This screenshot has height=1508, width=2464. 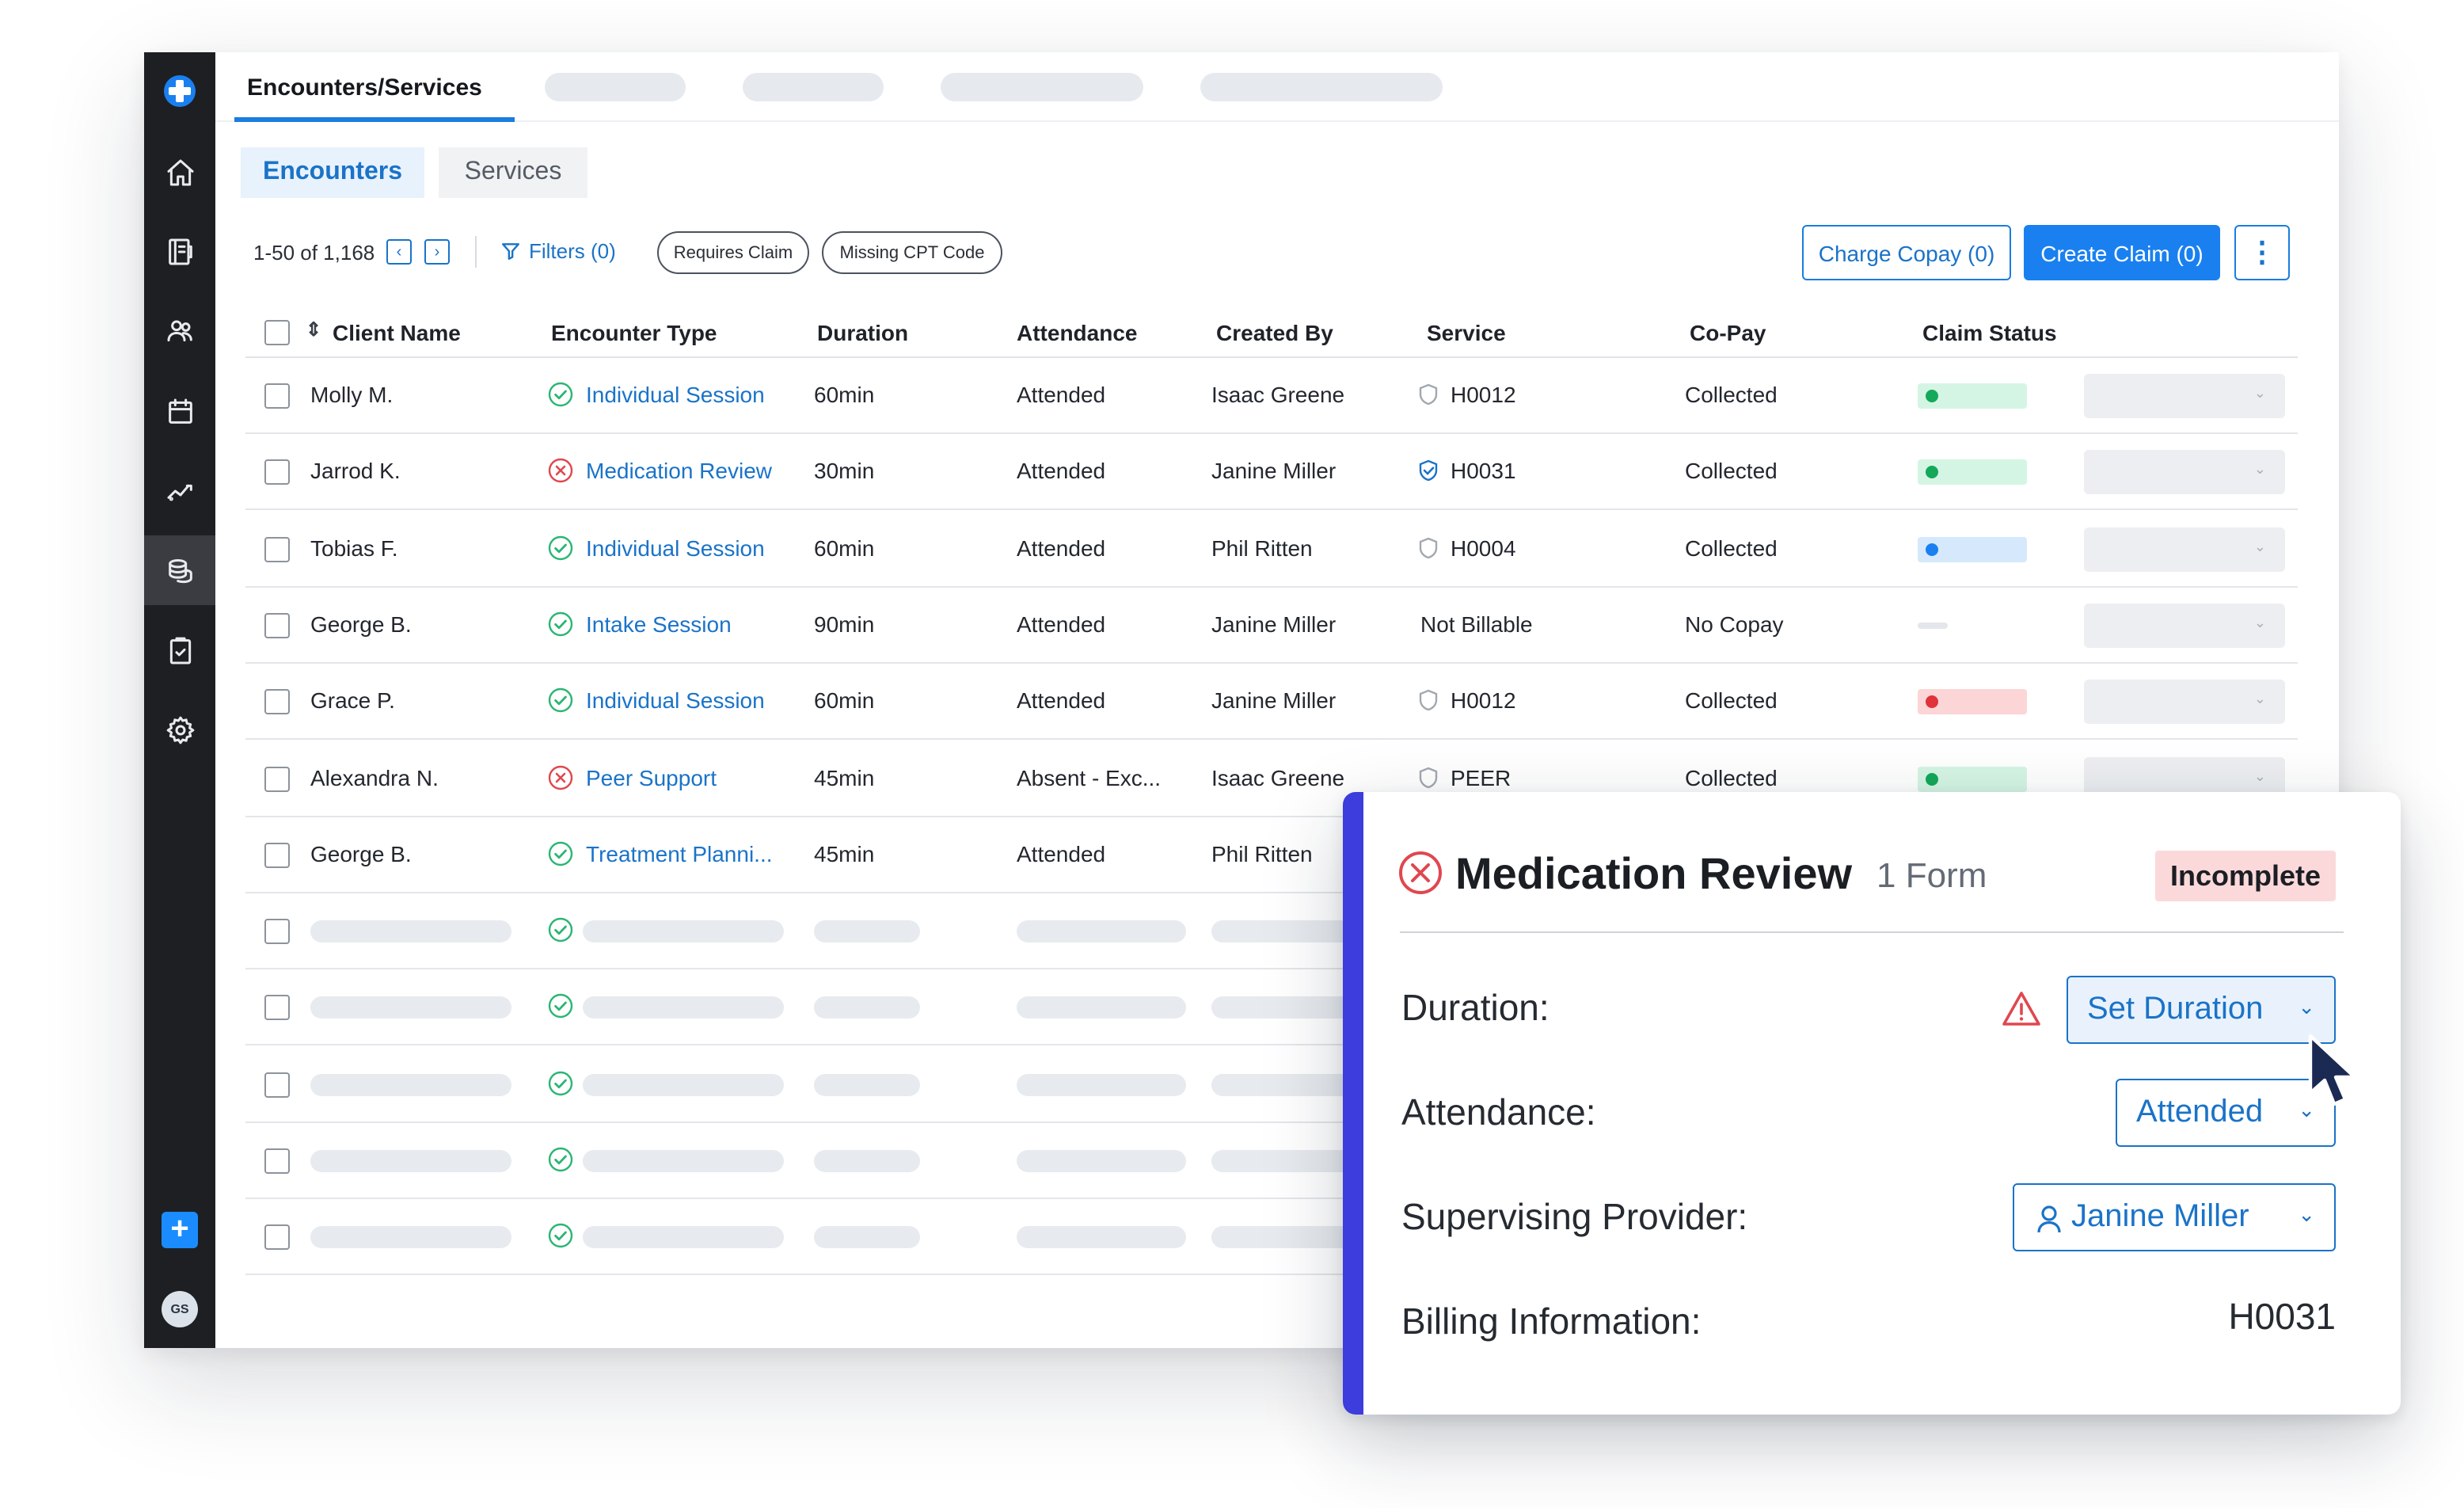 What do you see at coordinates (180, 411) in the screenshot?
I see `calendar-icon` at bounding box center [180, 411].